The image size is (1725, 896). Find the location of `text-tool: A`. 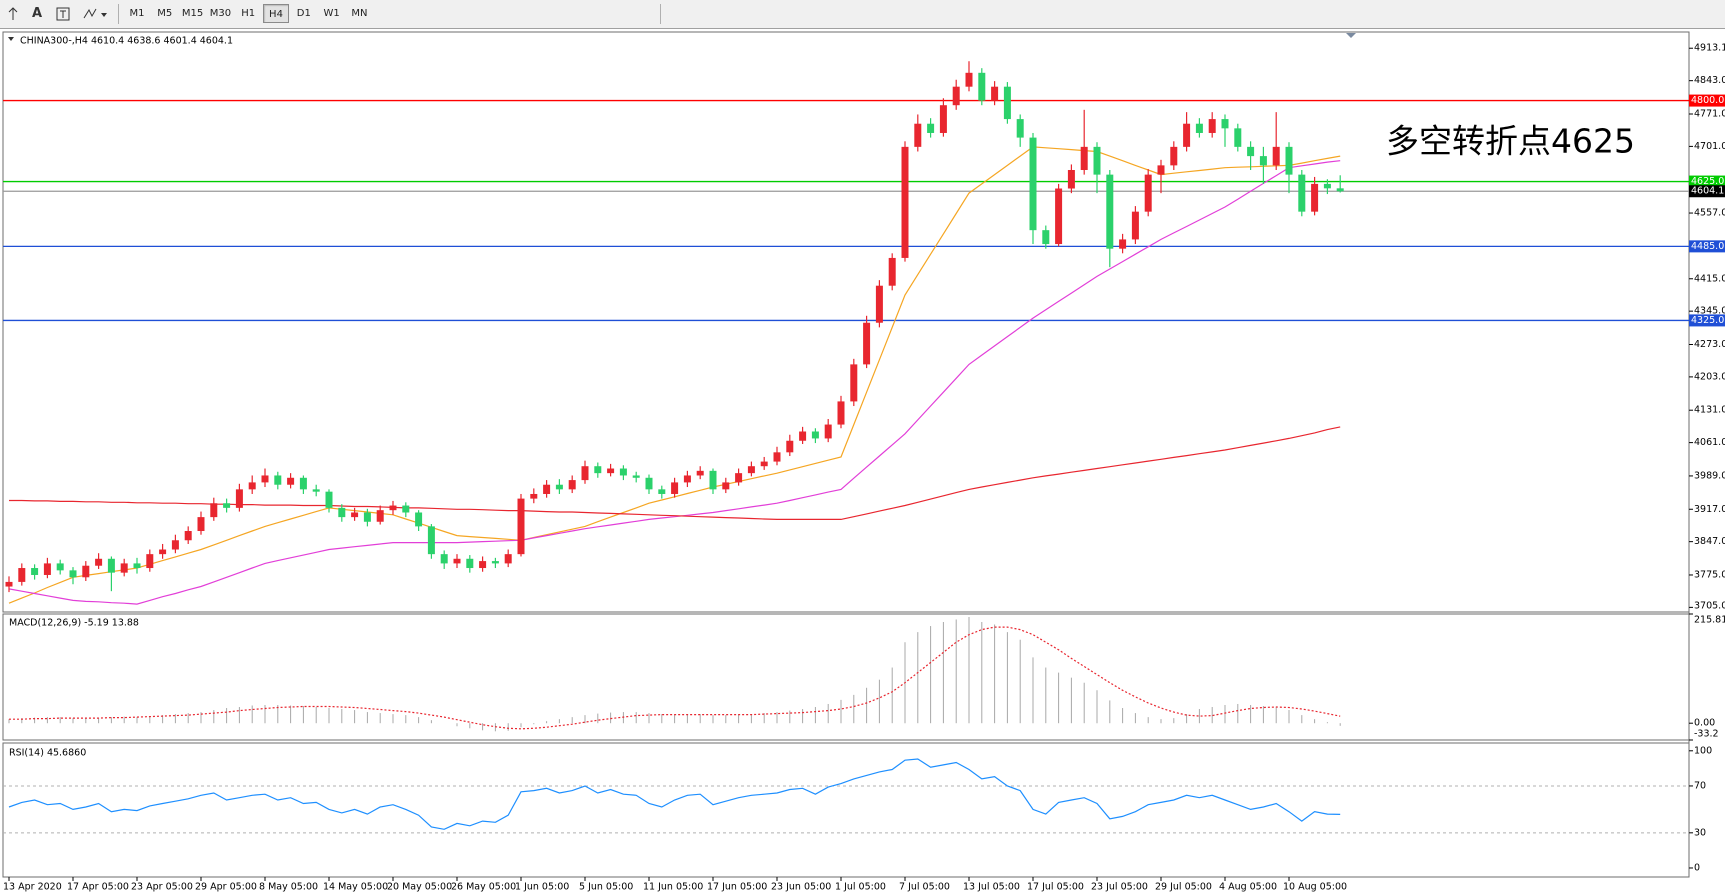

text-tool: A is located at coordinates (37, 13).